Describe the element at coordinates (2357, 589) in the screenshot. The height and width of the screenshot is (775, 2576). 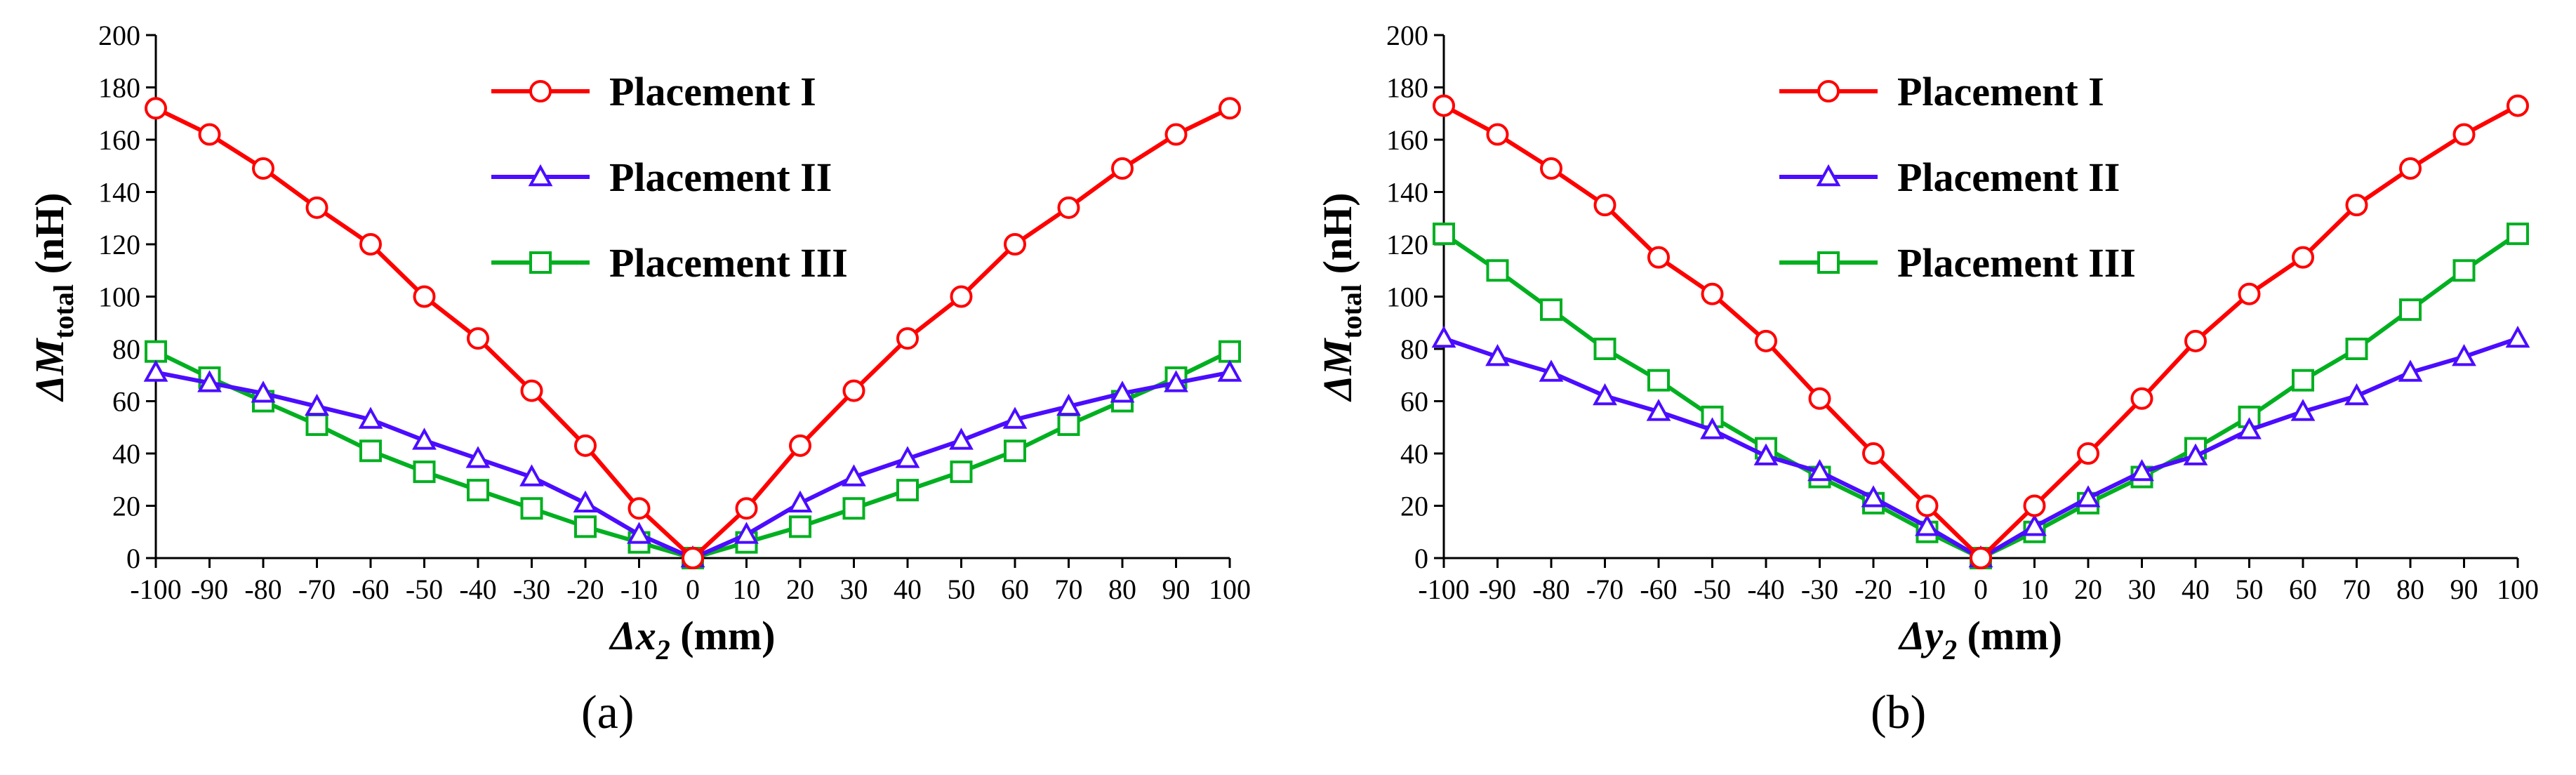
I see `x-tick-label: 70` at that location.